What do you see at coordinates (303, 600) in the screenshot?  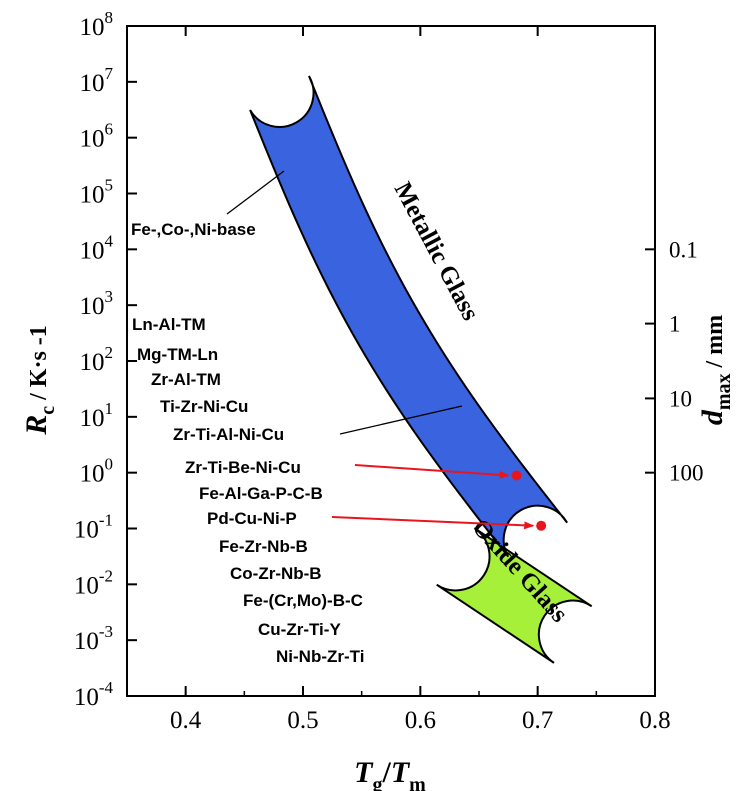 I see `alloy-label: Fe-(Cr,Mo)-B-C` at bounding box center [303, 600].